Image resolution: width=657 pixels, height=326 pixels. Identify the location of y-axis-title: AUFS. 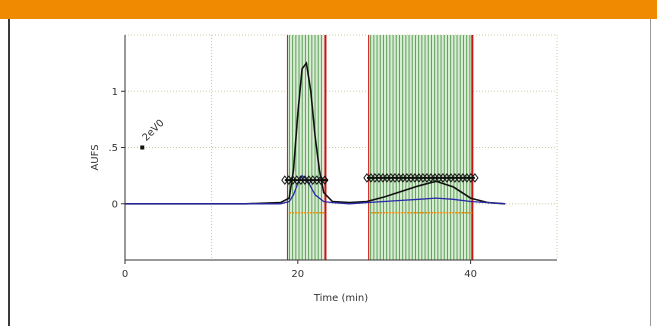
(95, 157).